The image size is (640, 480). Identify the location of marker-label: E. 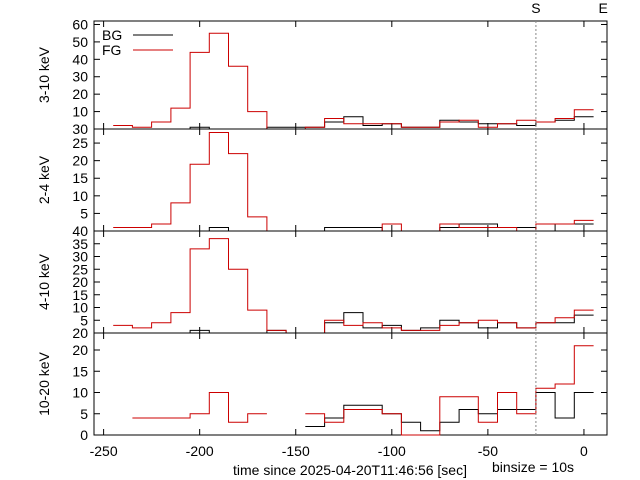
(602, 8).